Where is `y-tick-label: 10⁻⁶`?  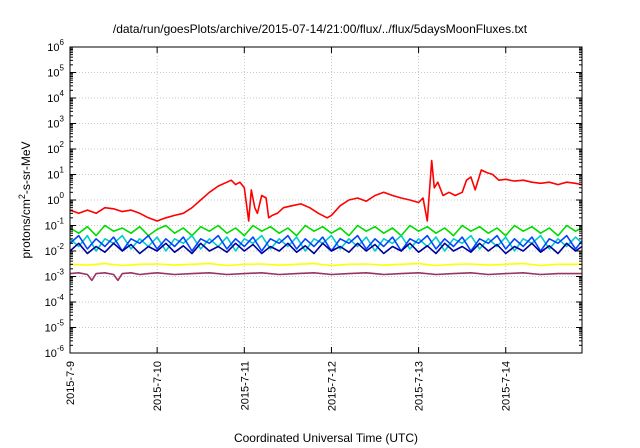
y-tick-label: 10⁻⁶ is located at coordinates (55, 352).